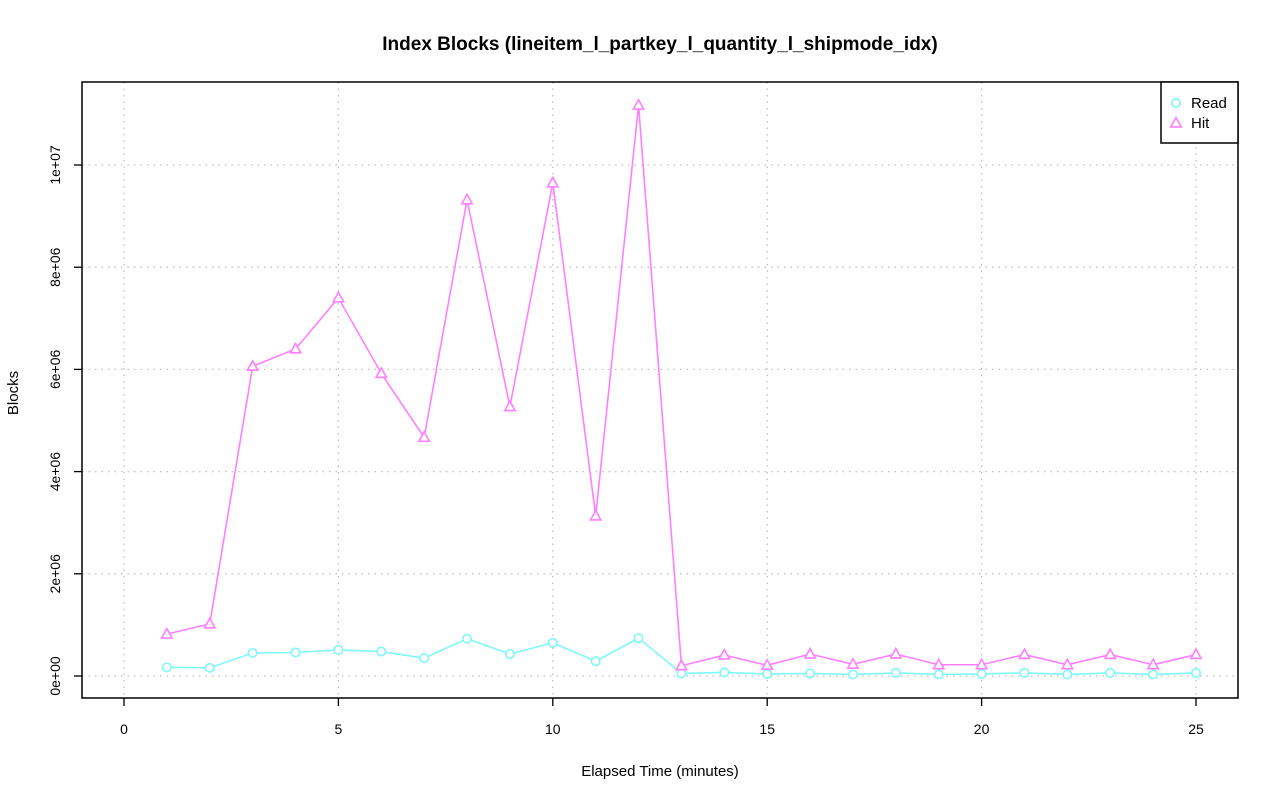 This screenshot has height=801, width=1280. Describe the element at coordinates (13, 393) in the screenshot. I see `y-axis-label: Blocks` at that location.